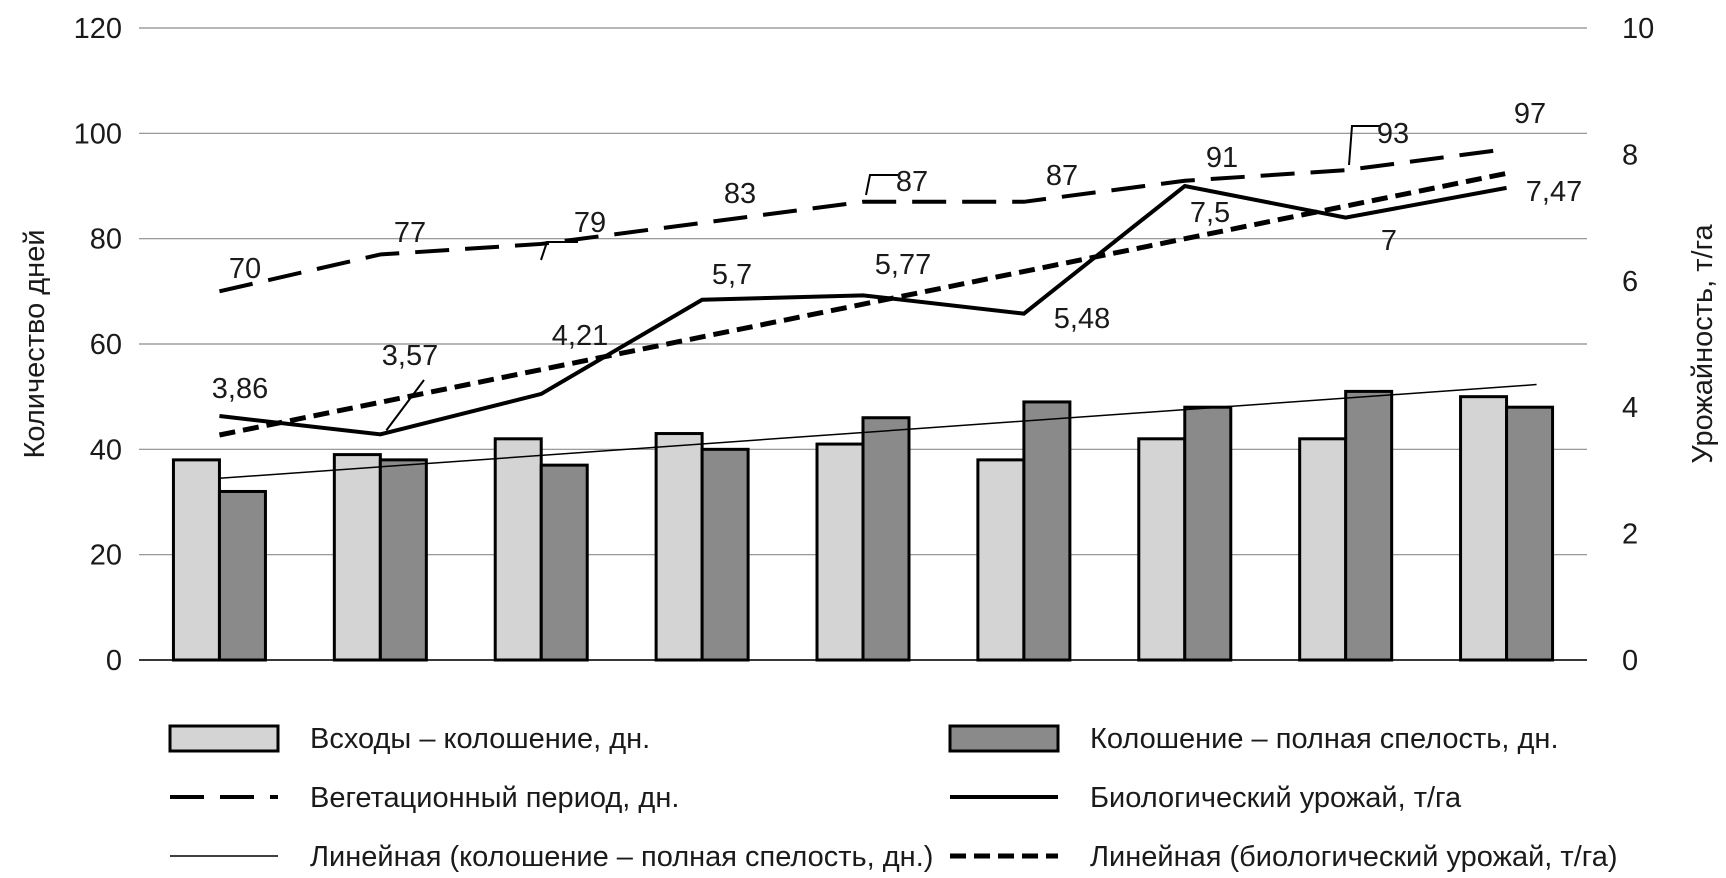 This screenshot has height=878, width=1726. What do you see at coordinates (740, 194) in the screenshot?
I see `vegetation-data-label: 83` at bounding box center [740, 194].